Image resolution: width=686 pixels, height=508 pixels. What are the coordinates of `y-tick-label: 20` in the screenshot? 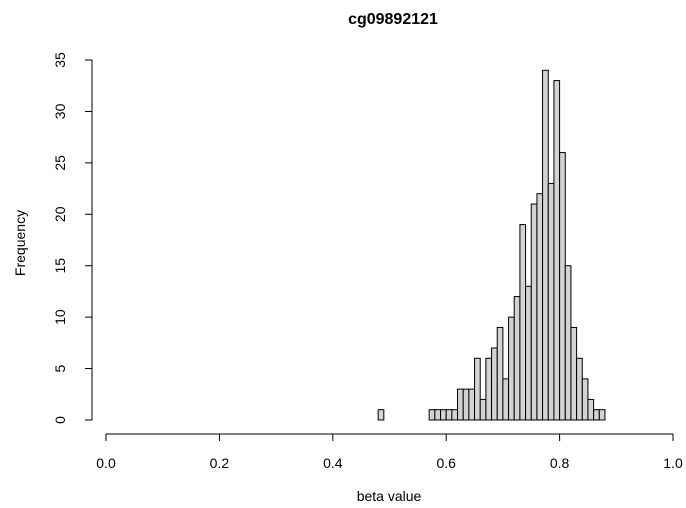 It's located at (60, 214).